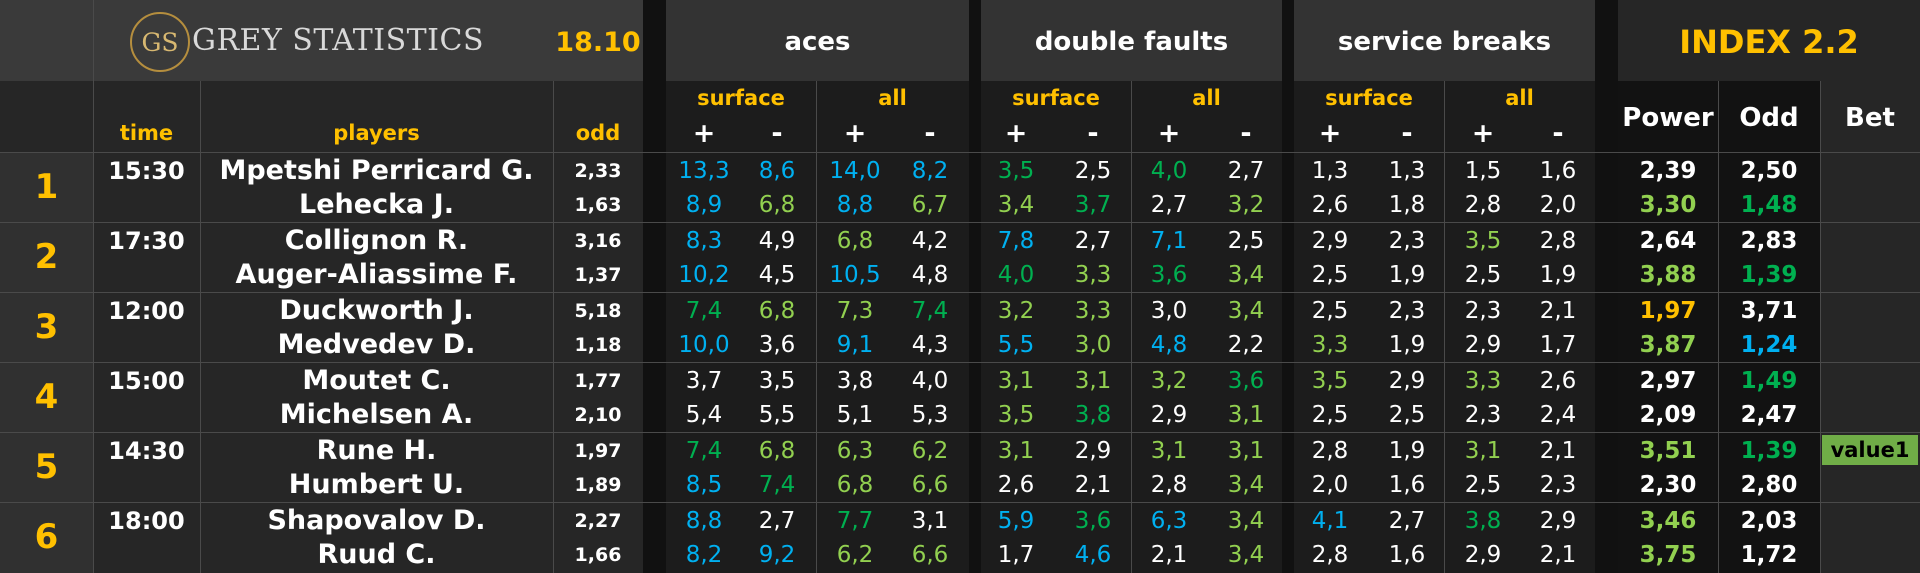 The image size is (1920, 573). I want to click on logo-mark: GS, so click(160, 42).